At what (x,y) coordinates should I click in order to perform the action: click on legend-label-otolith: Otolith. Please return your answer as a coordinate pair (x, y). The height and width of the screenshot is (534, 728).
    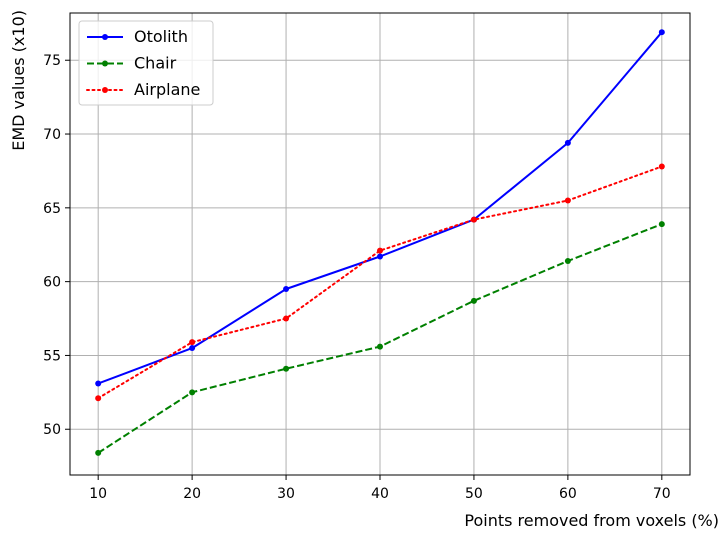
    Looking at the image, I should click on (161, 36).